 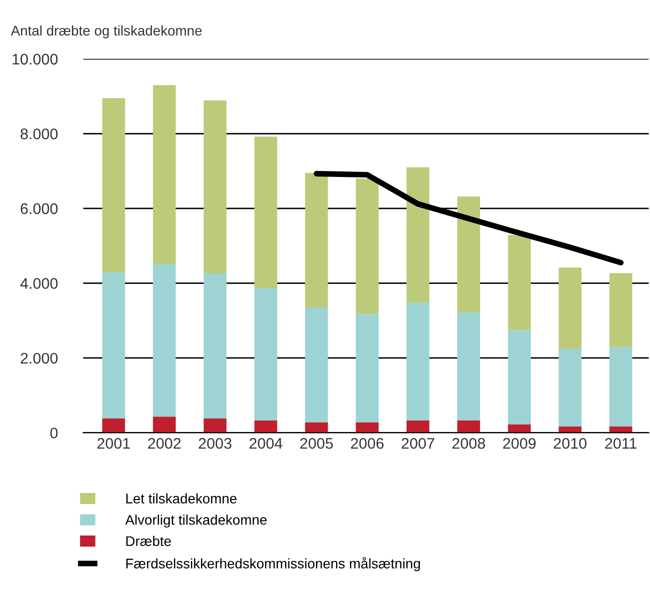 I want to click on x-tick-label: 2003, so click(x=215, y=443).